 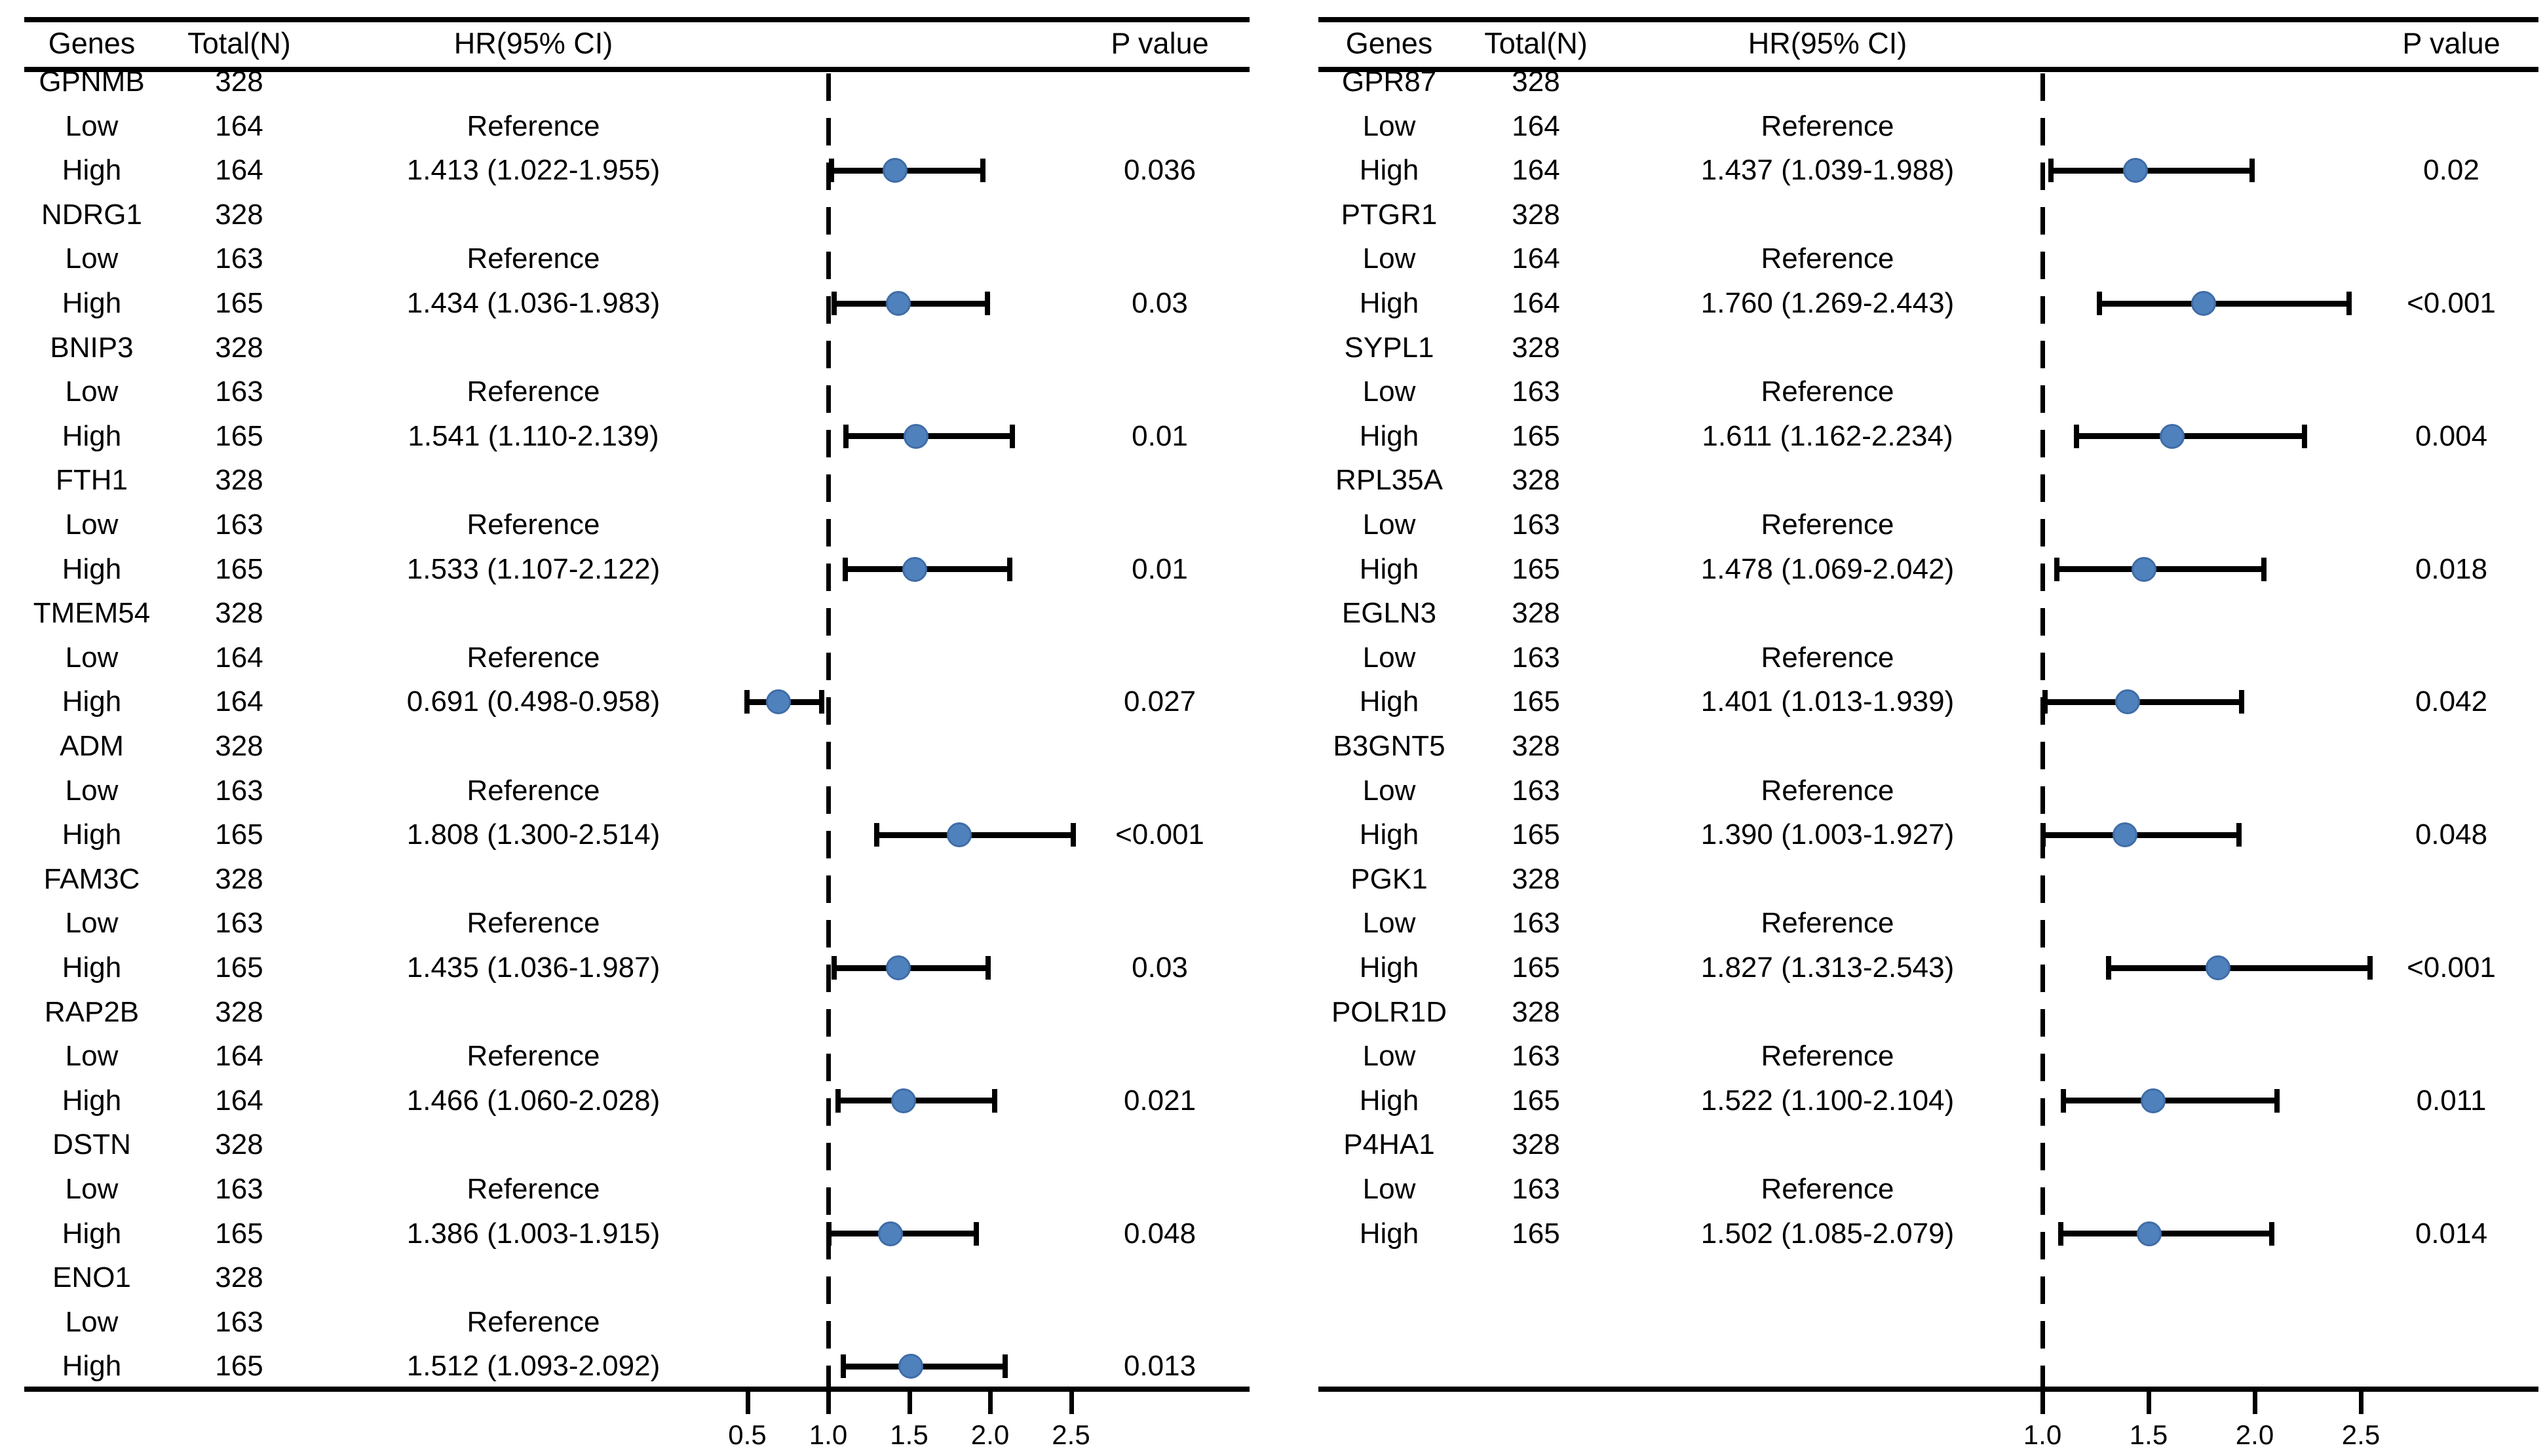 What do you see at coordinates (533, 1100) in the screenshot?
I see `hr-ci-text: 1.466 (1.060-2.028)` at bounding box center [533, 1100].